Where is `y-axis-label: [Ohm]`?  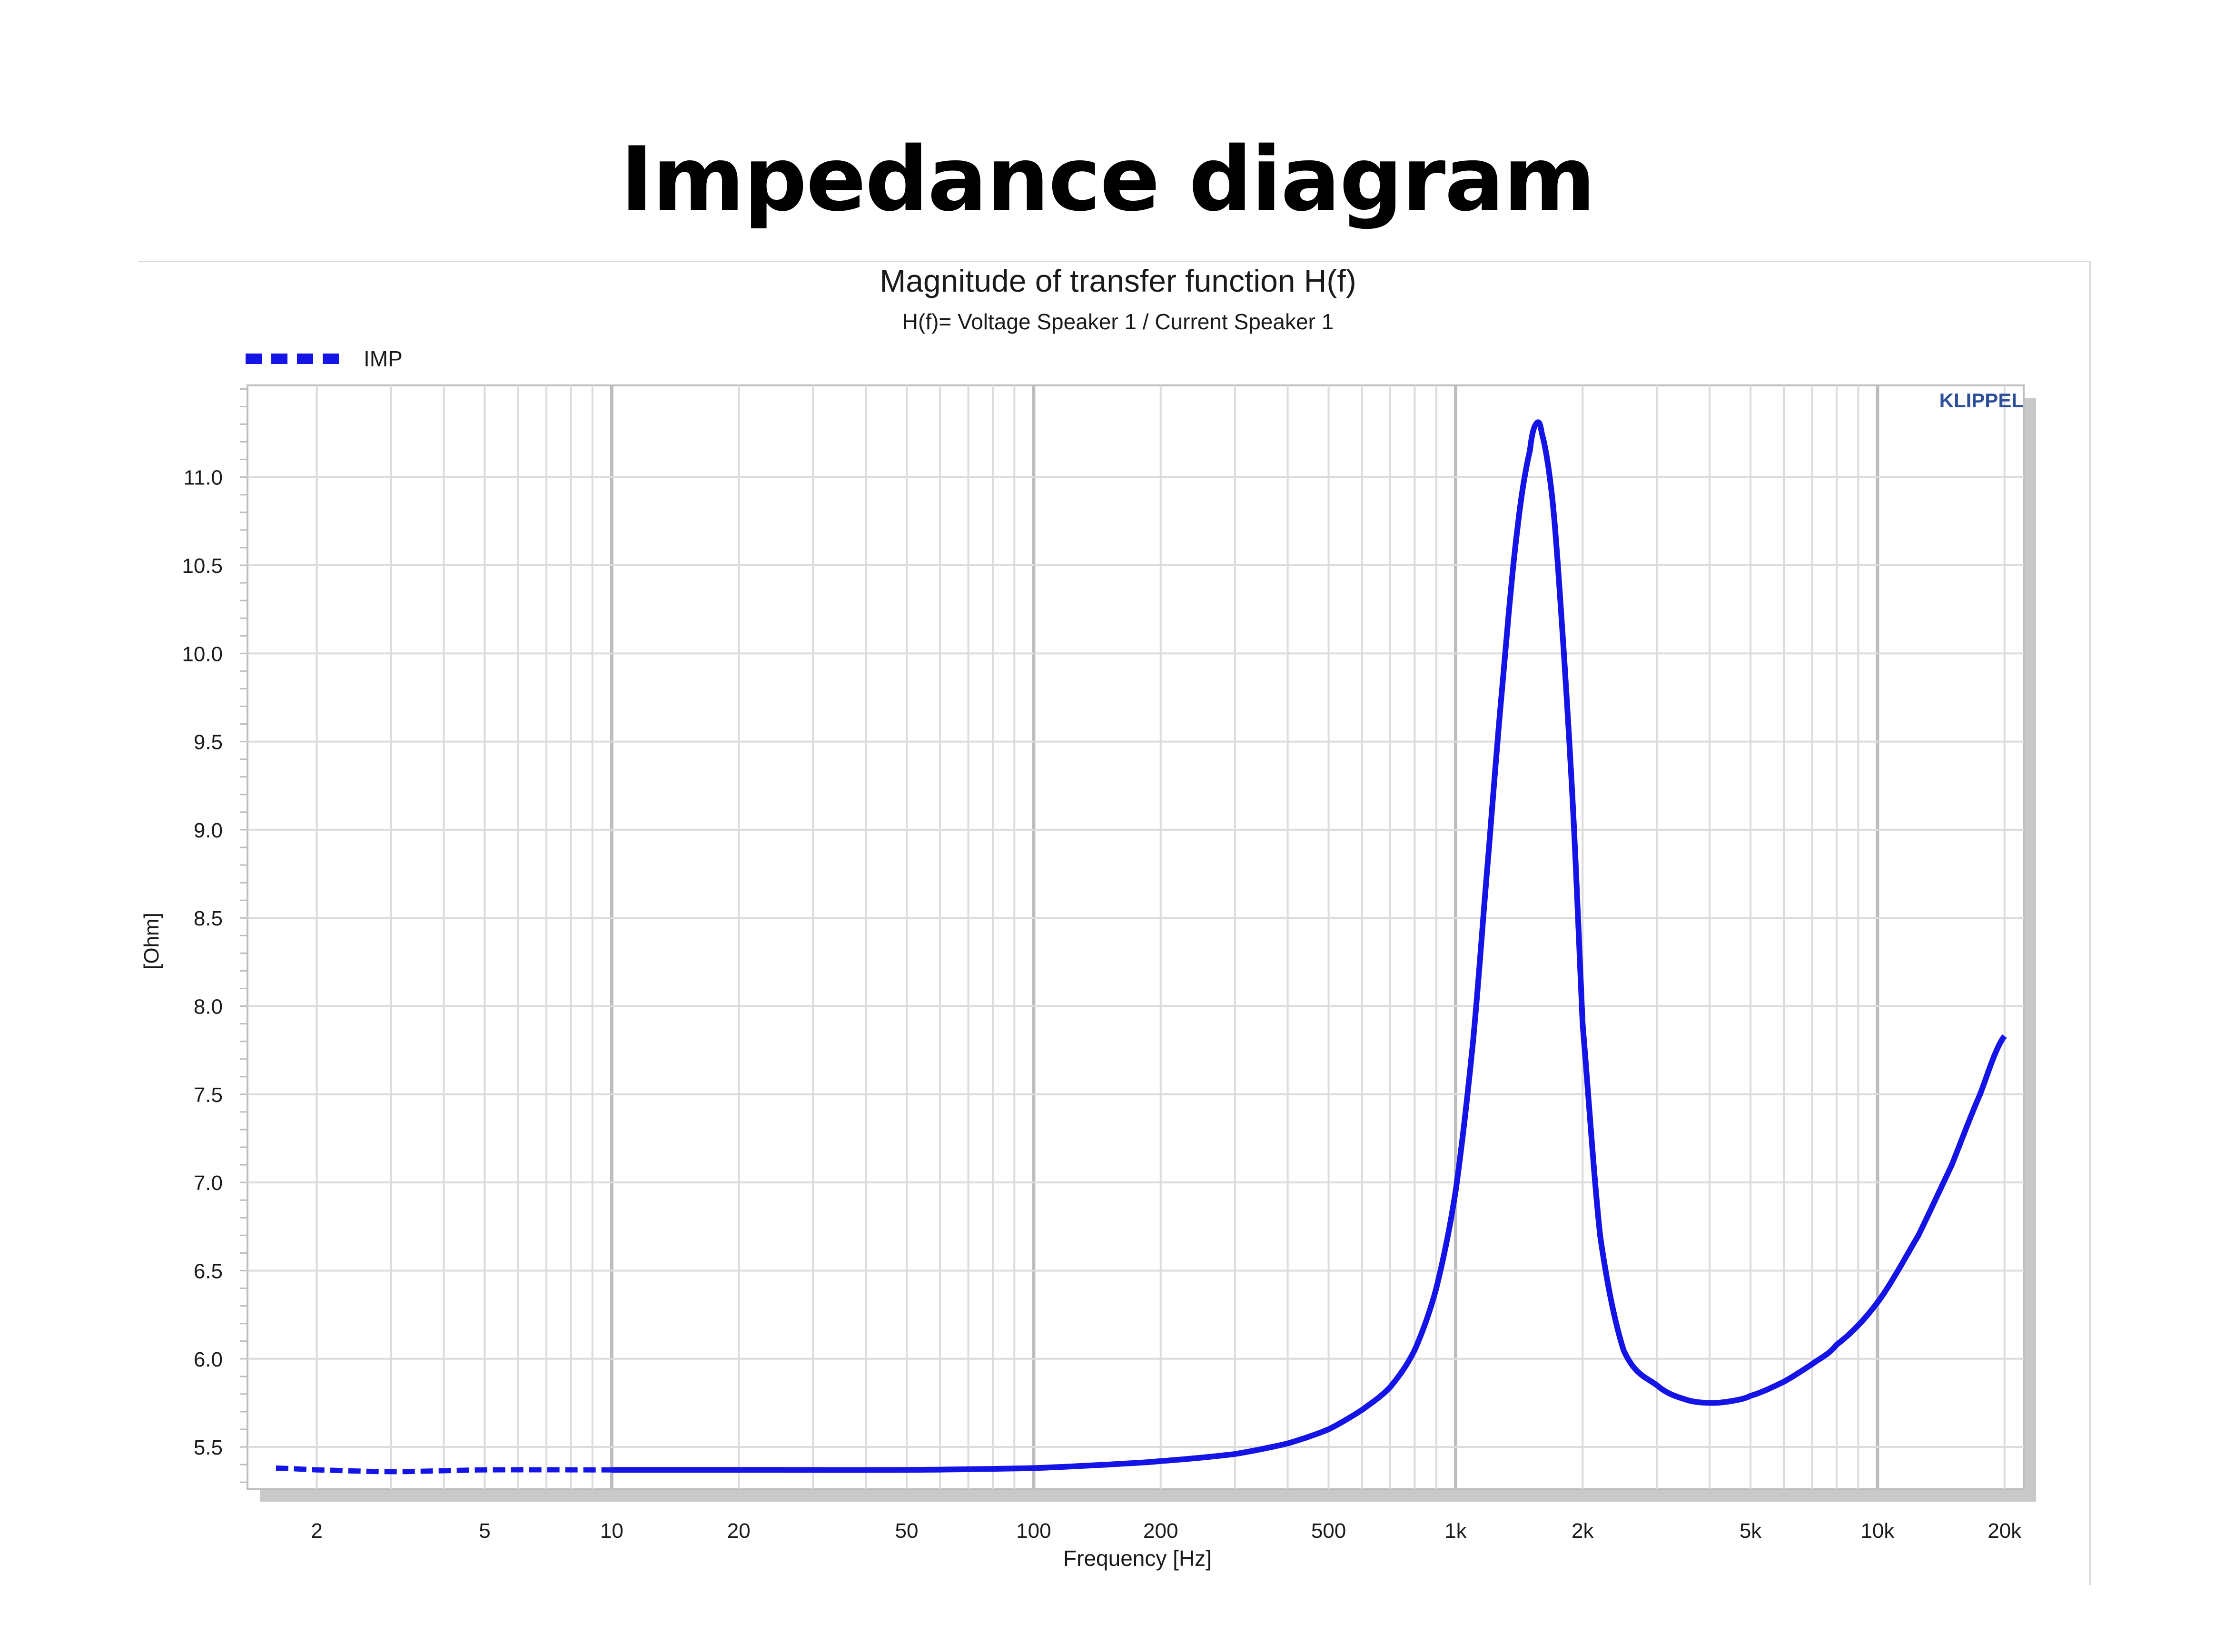
y-axis-label: [Ohm] is located at coordinates (151, 942).